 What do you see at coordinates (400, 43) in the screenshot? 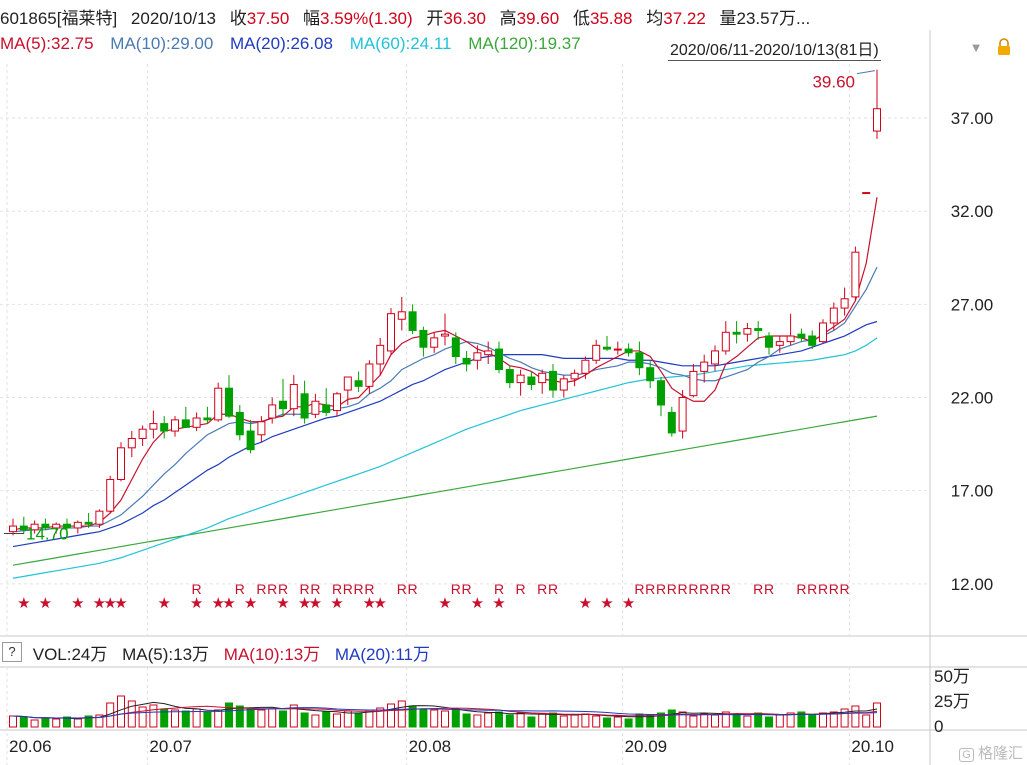
I see `ma60-legend: MA(60):24.11` at bounding box center [400, 43].